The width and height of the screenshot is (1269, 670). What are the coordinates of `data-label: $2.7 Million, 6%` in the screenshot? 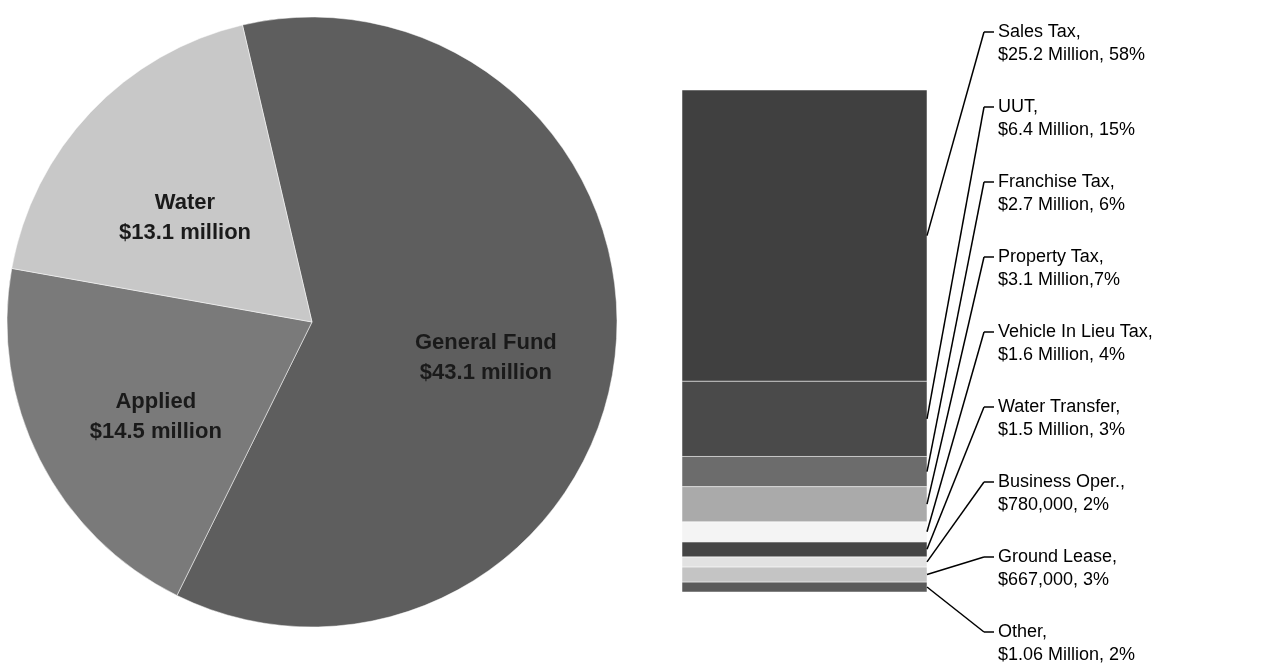 It's located at (1062, 204).